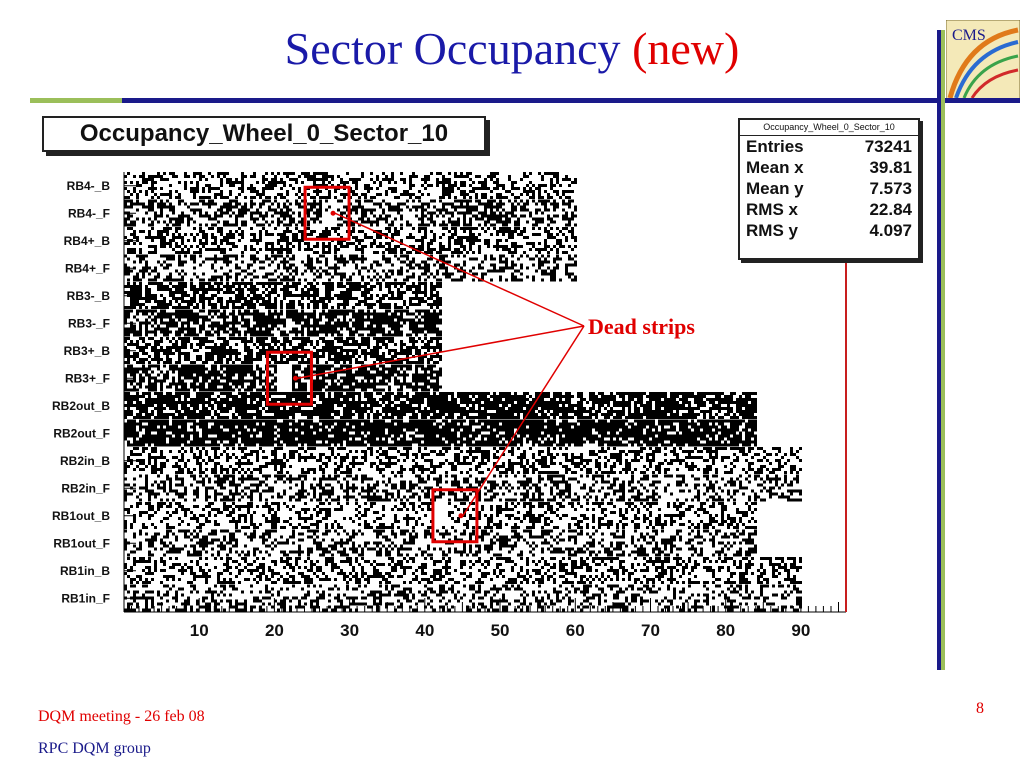 This screenshot has height=768, width=1024. What do you see at coordinates (81, 406) in the screenshot?
I see `y-tick-label: RB2out_B` at bounding box center [81, 406].